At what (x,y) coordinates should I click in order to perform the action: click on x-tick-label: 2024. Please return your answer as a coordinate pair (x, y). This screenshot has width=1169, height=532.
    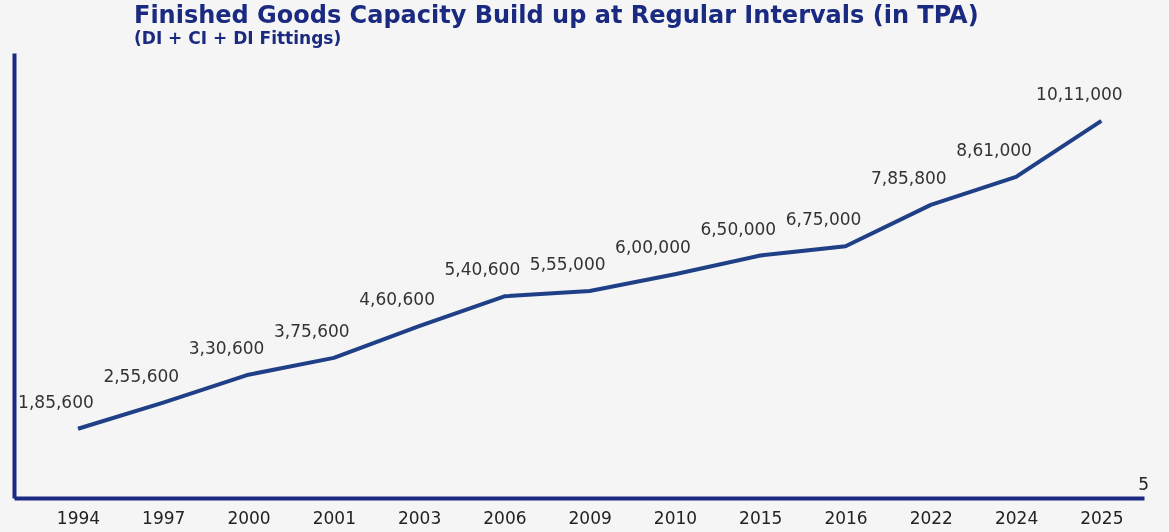
    Looking at the image, I should click on (1016, 517).